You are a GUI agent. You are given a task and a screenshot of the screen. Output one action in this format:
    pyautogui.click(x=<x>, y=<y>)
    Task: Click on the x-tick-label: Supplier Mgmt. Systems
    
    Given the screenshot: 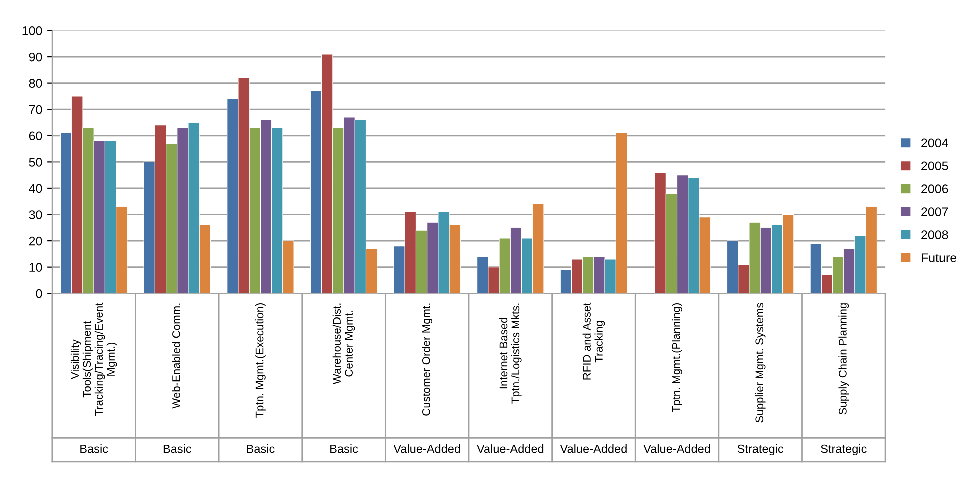 What is the action you would take?
    pyautogui.click(x=760, y=363)
    